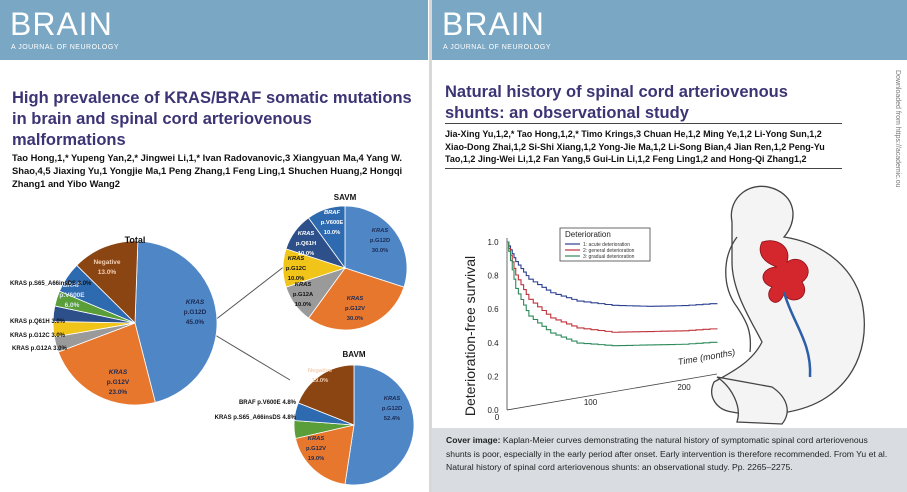 This screenshot has width=907, height=492. I want to click on savm-label-q61-0: KRAS, so click(306, 234).